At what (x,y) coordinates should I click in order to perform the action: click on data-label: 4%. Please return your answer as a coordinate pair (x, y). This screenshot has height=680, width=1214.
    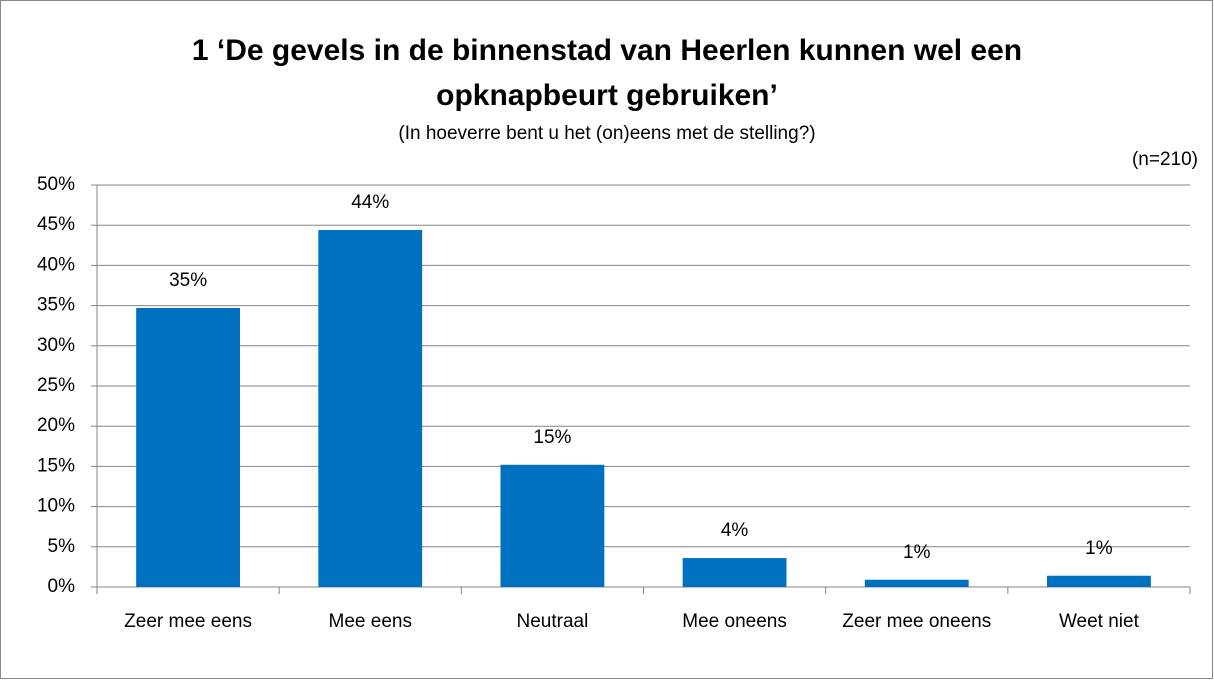
    Looking at the image, I should click on (735, 530).